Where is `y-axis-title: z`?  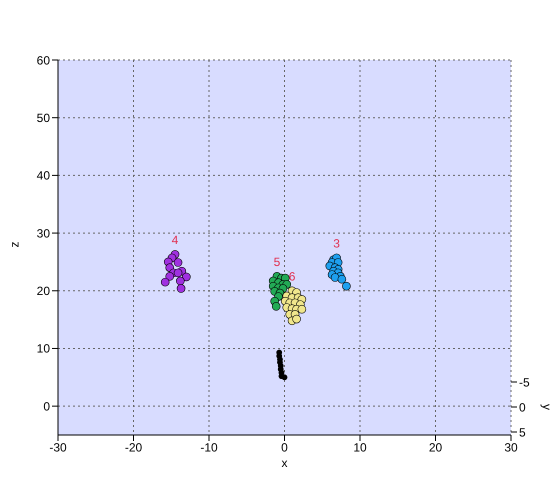
y-axis-title: z is located at coordinates (14, 245).